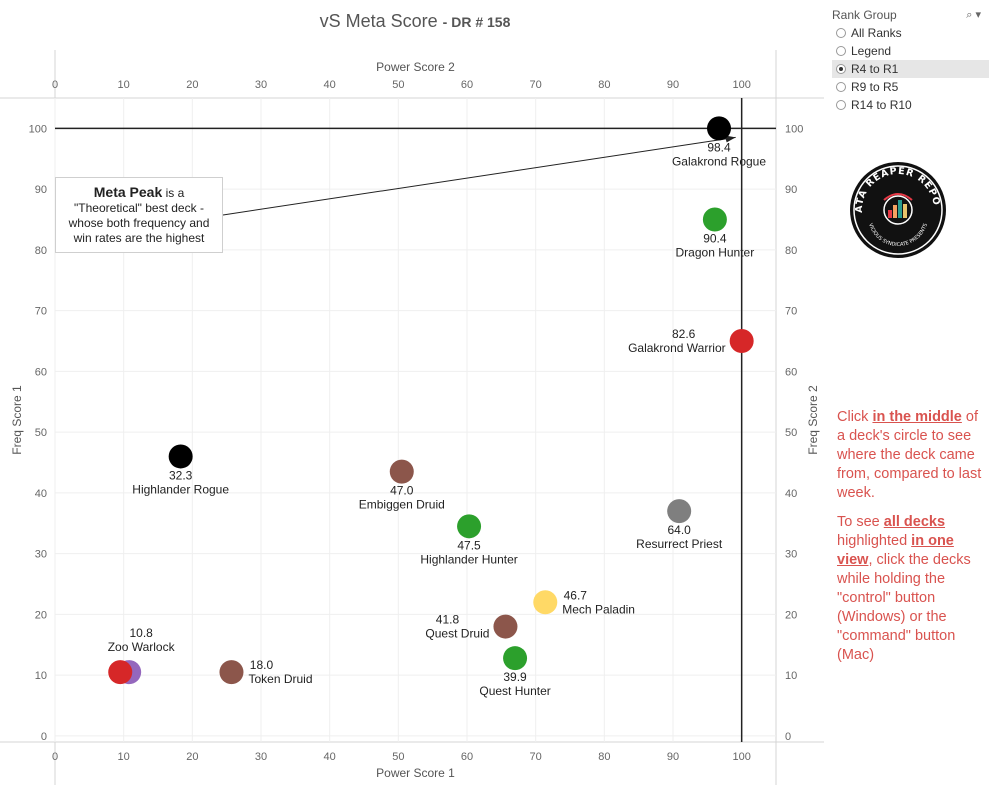  Describe the element at coordinates (881, 105) in the screenshot. I see `filter-option-label: R14 to R10` at that location.